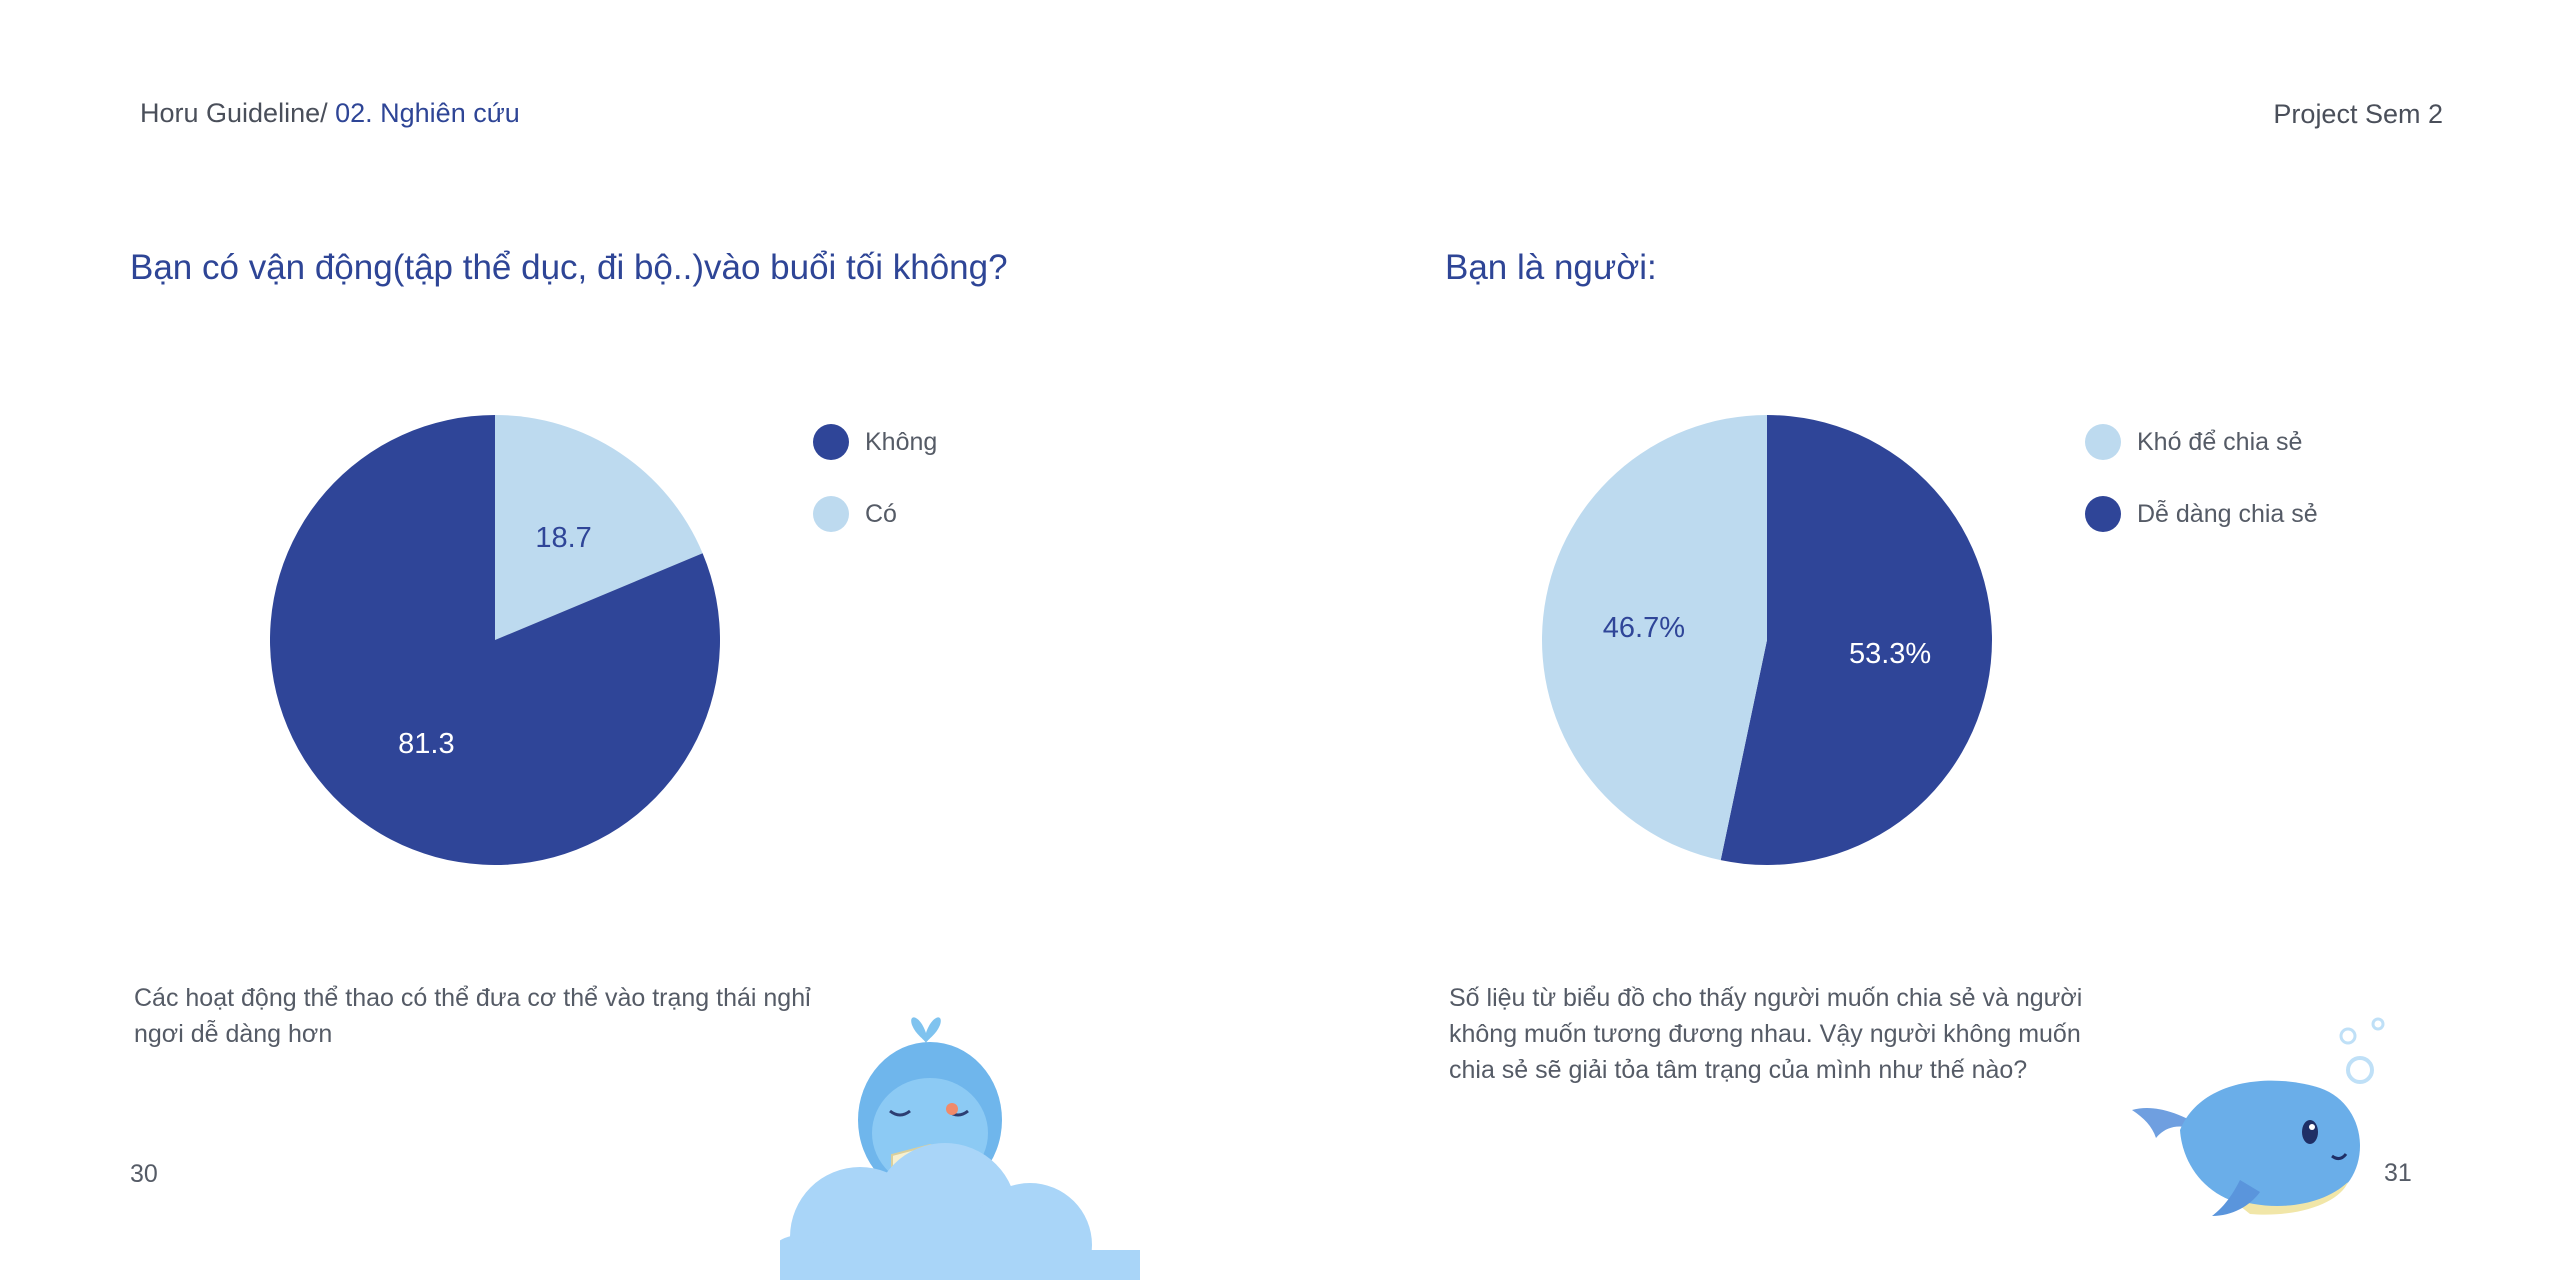 Image resolution: width=2560 pixels, height=1280 pixels. What do you see at coordinates (1890, 654) in the screenshot?
I see `right-pie-data-label-1: 53.3%` at bounding box center [1890, 654].